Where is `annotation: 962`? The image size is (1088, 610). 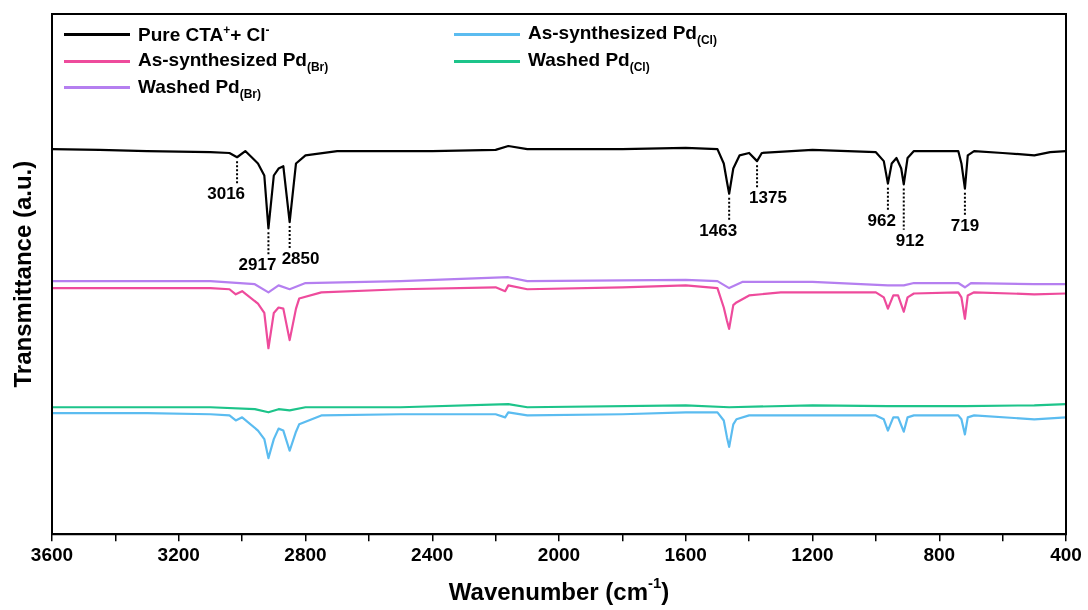 annotation: 962 is located at coordinates (881, 220).